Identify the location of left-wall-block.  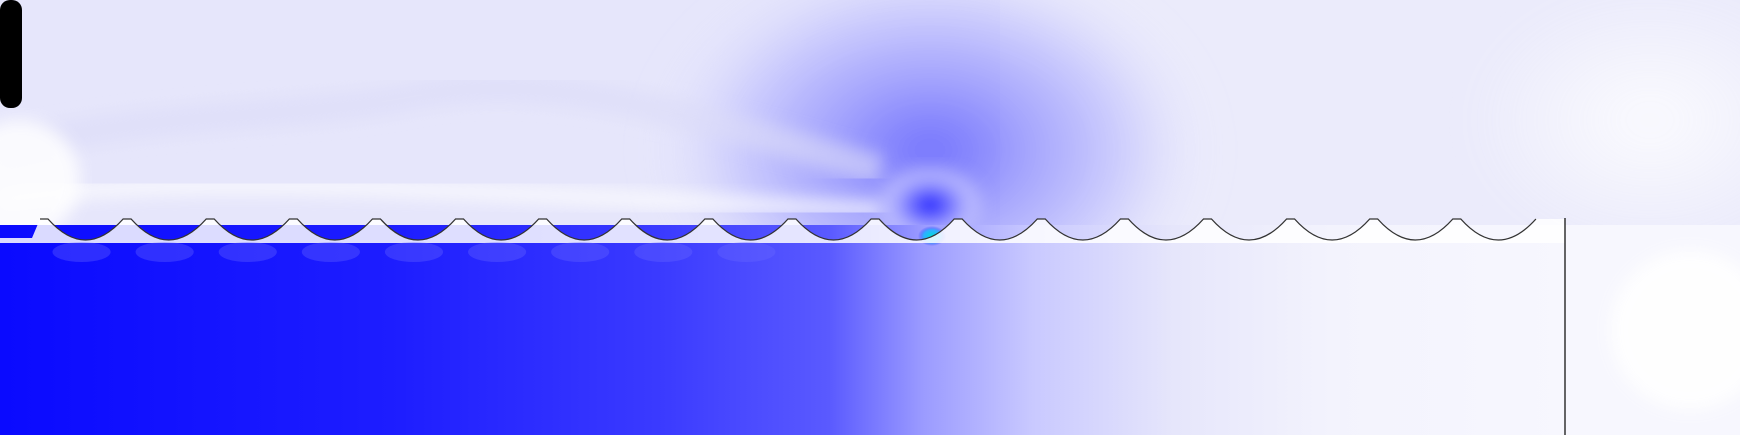
(11, 54).